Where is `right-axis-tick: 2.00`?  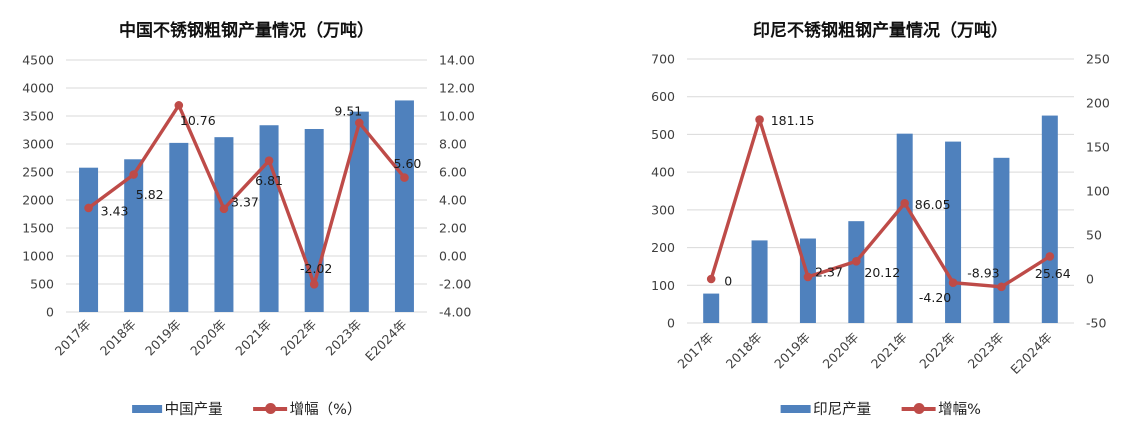
right-axis-tick: 2.00 is located at coordinates (453, 228).